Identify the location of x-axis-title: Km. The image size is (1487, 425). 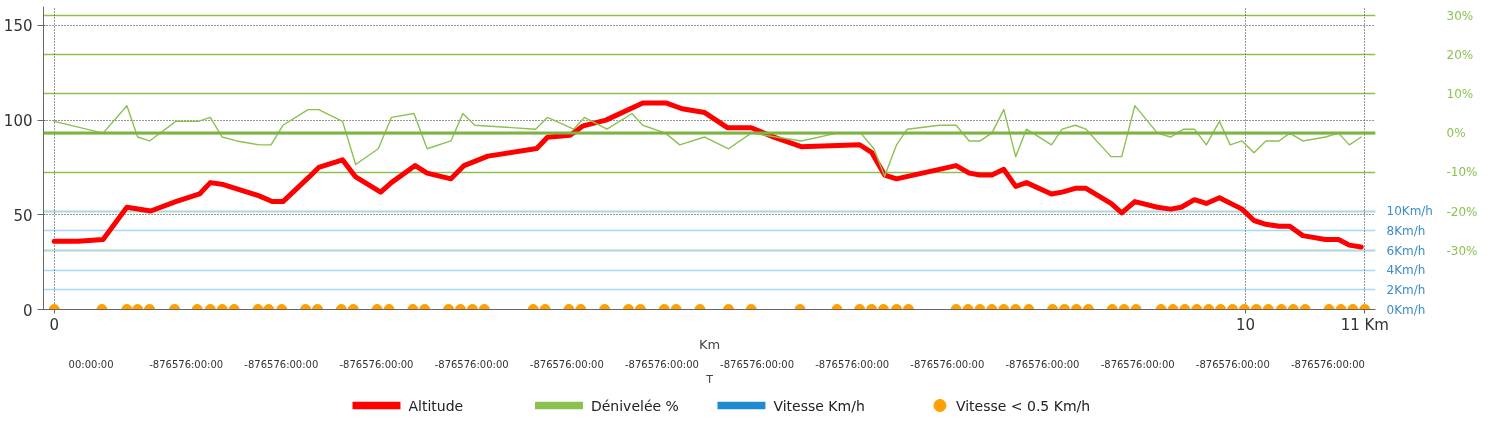
(709, 344).